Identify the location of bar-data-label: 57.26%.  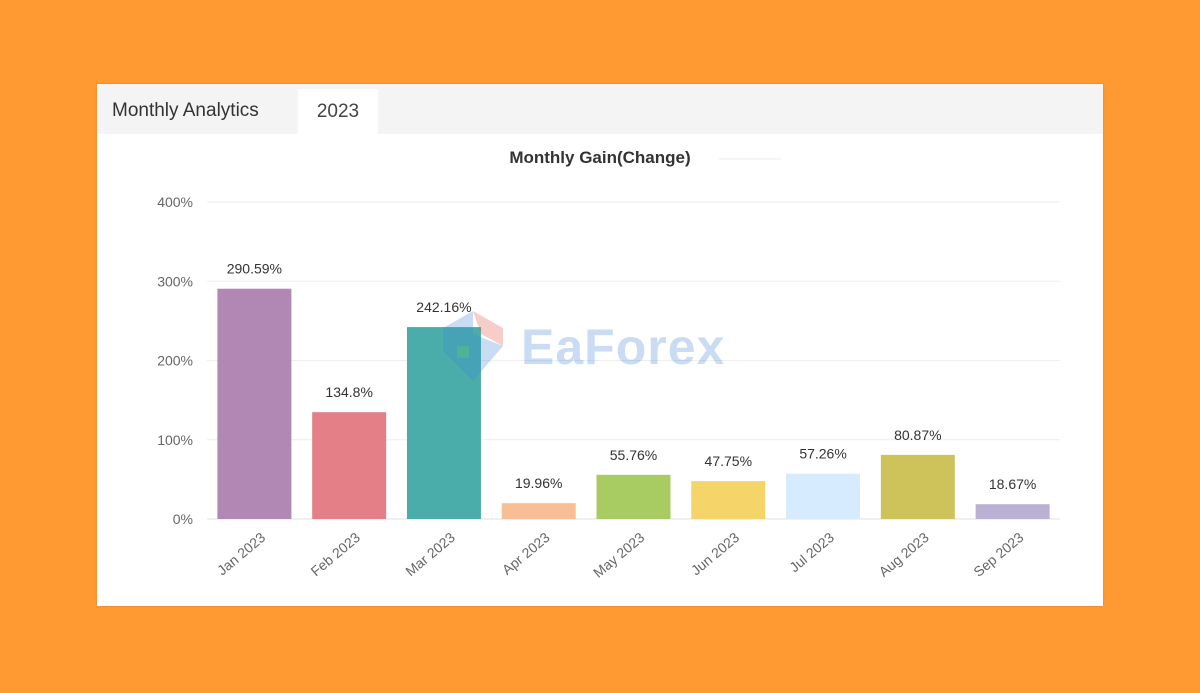
(822, 454).